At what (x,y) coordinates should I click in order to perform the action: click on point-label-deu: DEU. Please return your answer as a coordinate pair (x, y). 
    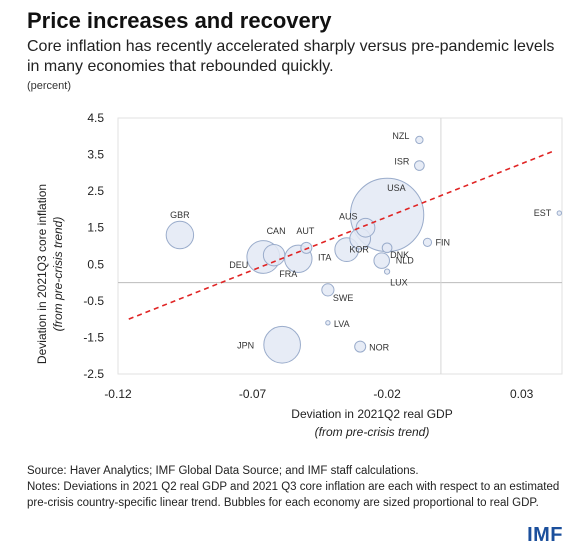
    Looking at the image, I should click on (238, 265).